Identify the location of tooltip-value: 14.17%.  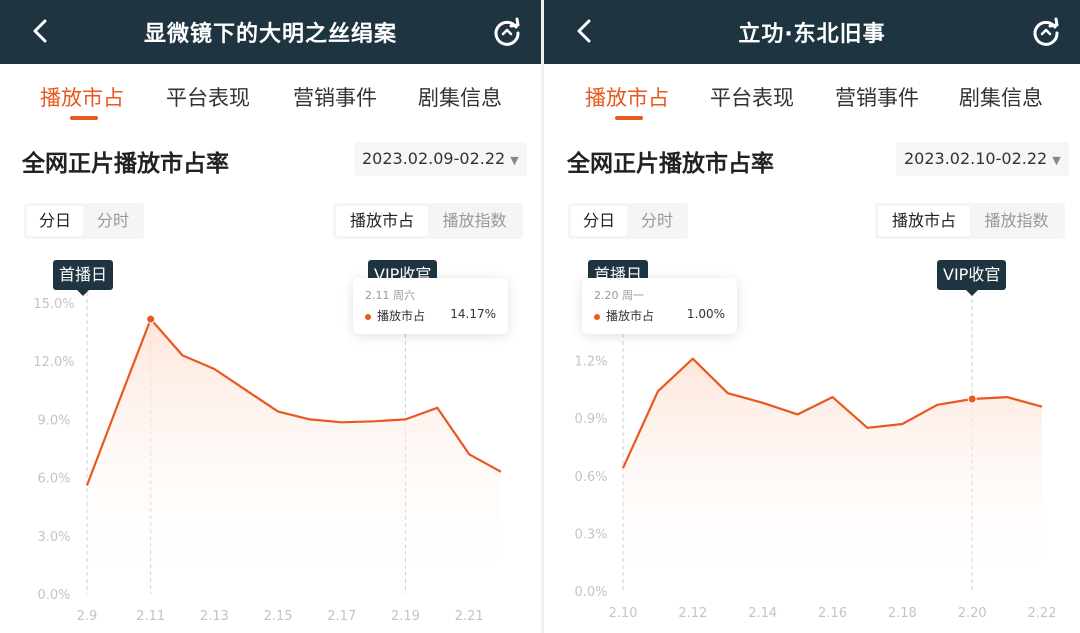
(473, 314).